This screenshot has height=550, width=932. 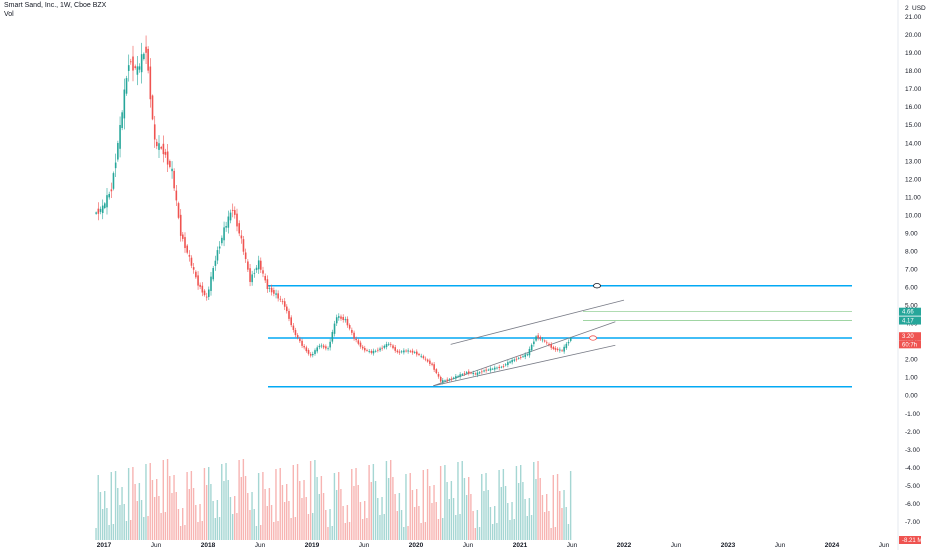 What do you see at coordinates (537, 322) in the screenshot?
I see `trend-line` at bounding box center [537, 322].